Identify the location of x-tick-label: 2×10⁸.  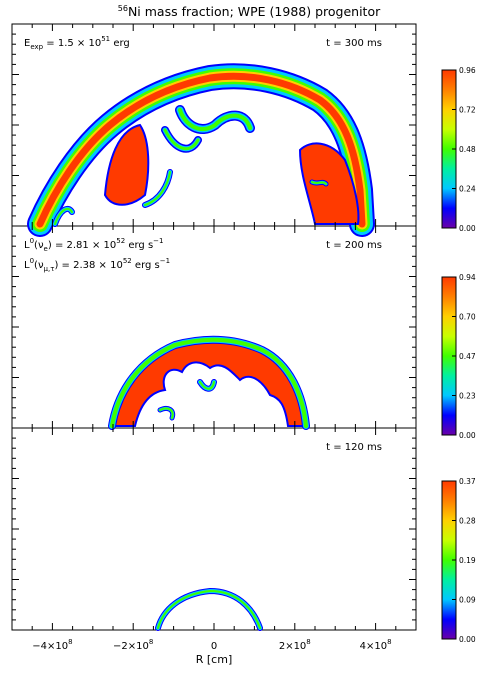
(295, 645).